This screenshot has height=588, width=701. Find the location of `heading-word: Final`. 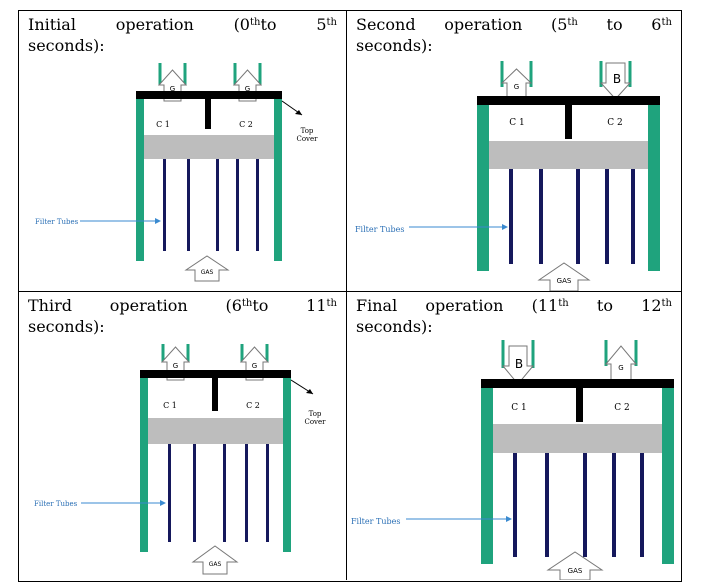

heading-word: Final is located at coordinates (377, 305).